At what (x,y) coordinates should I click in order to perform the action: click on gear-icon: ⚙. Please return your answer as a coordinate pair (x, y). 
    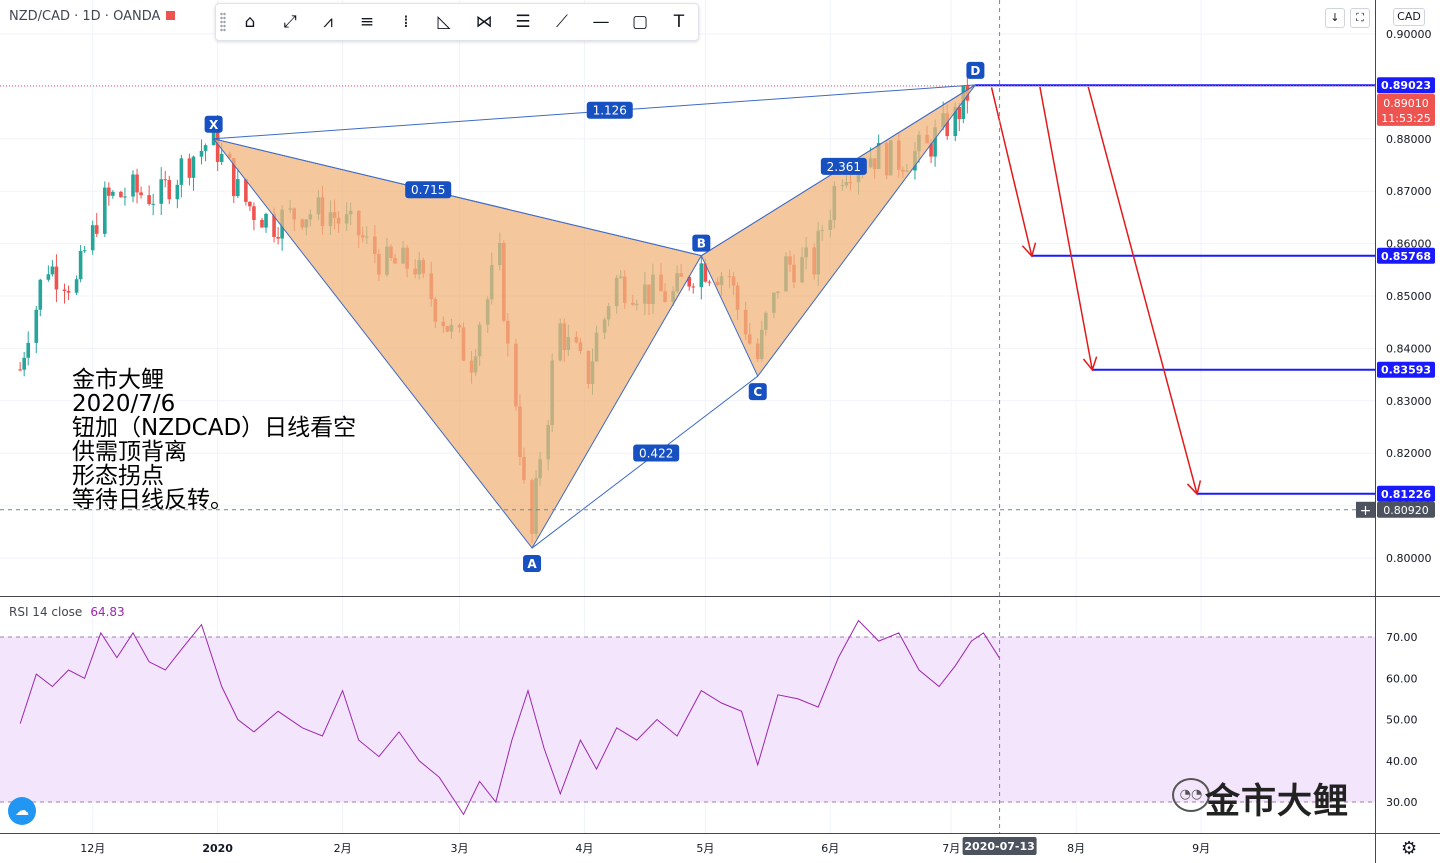
    Looking at the image, I should click on (1409, 848).